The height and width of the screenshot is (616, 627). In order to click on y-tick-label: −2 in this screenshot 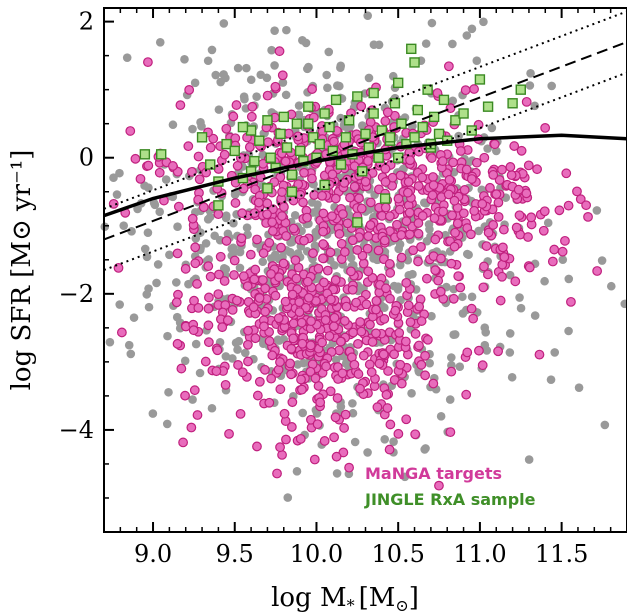, I will do `click(76, 294)`.